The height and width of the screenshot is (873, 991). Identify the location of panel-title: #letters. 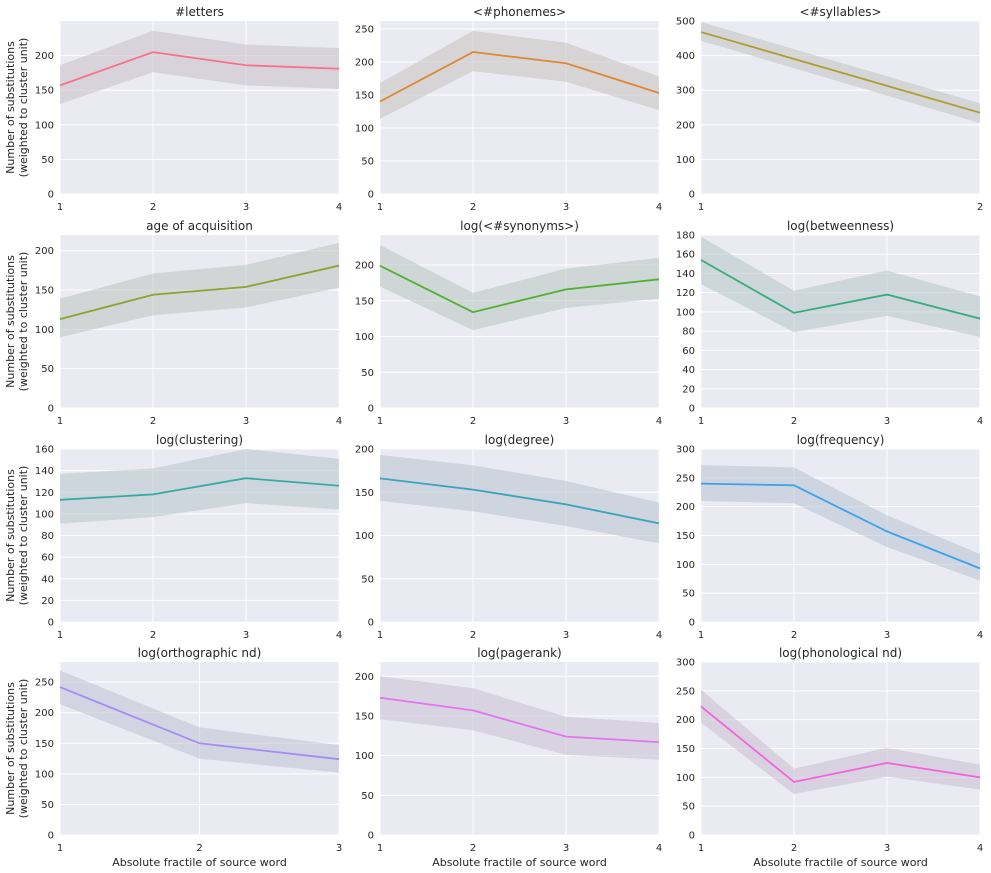
(199, 12).